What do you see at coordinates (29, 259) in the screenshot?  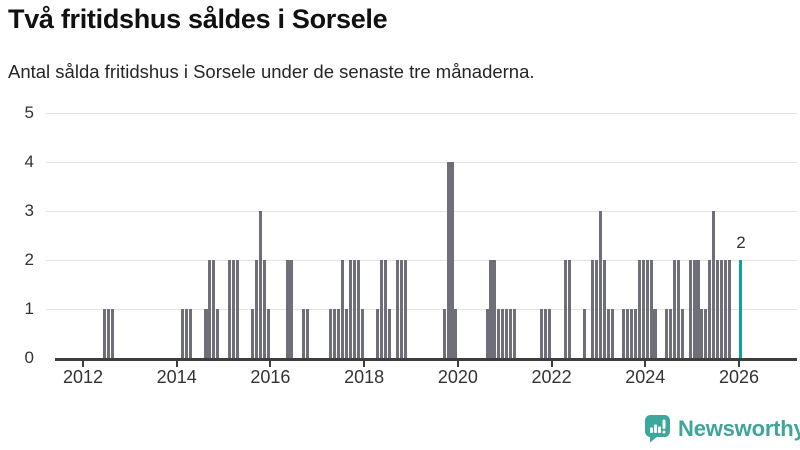 I see `y-axis-label: 2` at bounding box center [29, 259].